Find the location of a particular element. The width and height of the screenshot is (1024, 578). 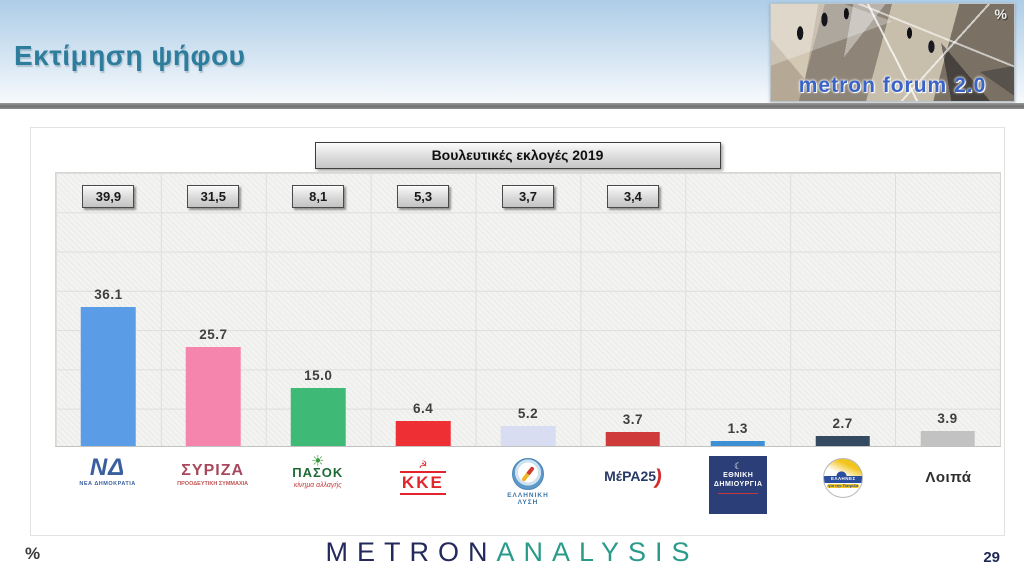

party-pasok: ☀ ΠΑΣΟΚ κίνημα αλλαγής is located at coordinates (317, 494).